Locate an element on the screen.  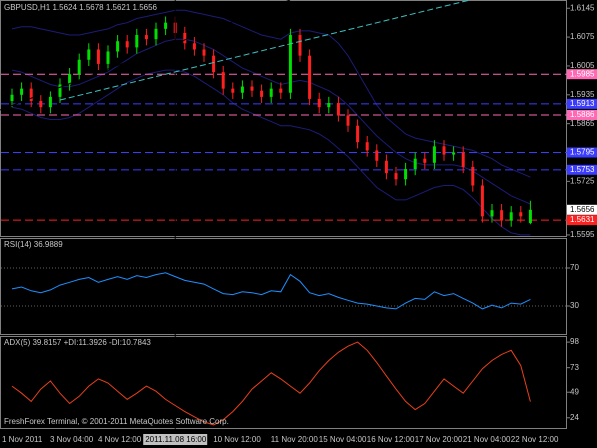
y-tick-label: 1.5865 is located at coordinates (582, 123).